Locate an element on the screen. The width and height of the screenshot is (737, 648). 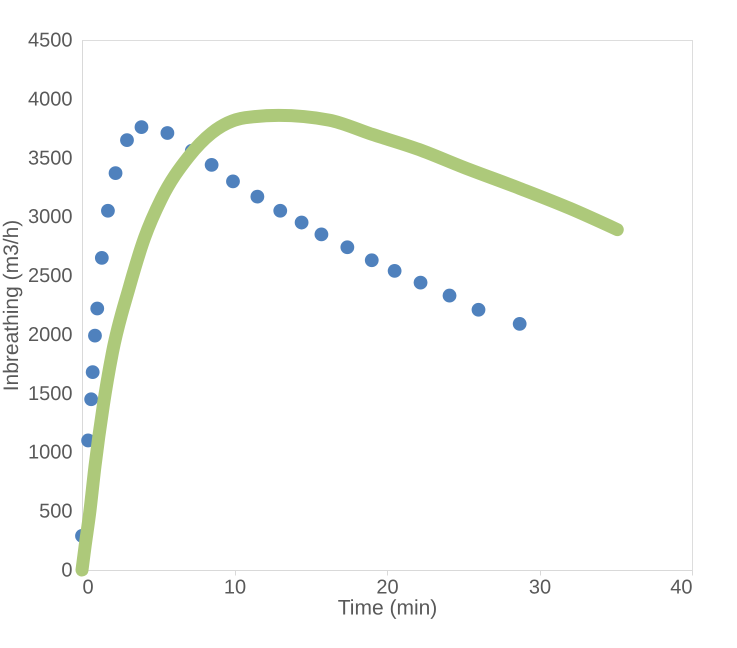
y-tick-label: 4000 is located at coordinates (50, 99).